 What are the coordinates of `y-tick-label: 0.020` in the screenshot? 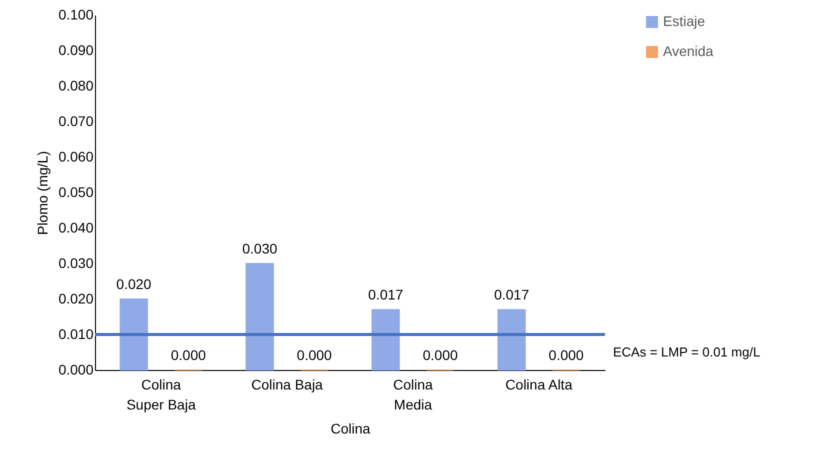 It's located at (76, 298).